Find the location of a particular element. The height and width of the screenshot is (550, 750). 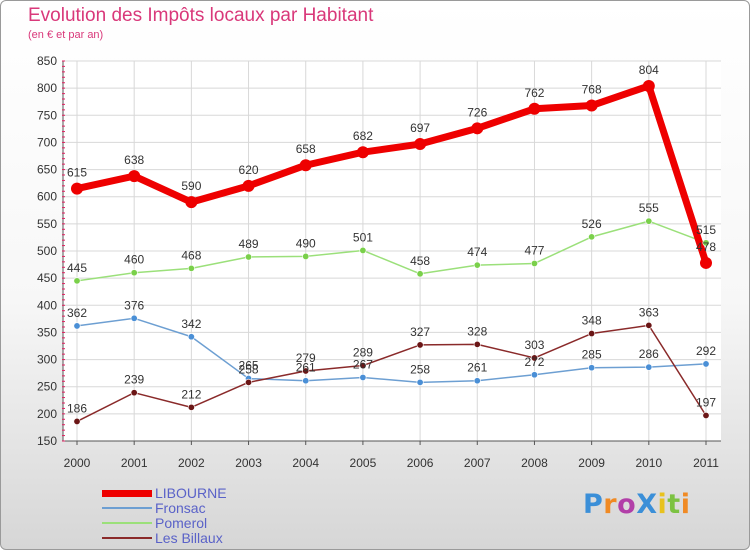

data-label: 212 is located at coordinates (191, 394).